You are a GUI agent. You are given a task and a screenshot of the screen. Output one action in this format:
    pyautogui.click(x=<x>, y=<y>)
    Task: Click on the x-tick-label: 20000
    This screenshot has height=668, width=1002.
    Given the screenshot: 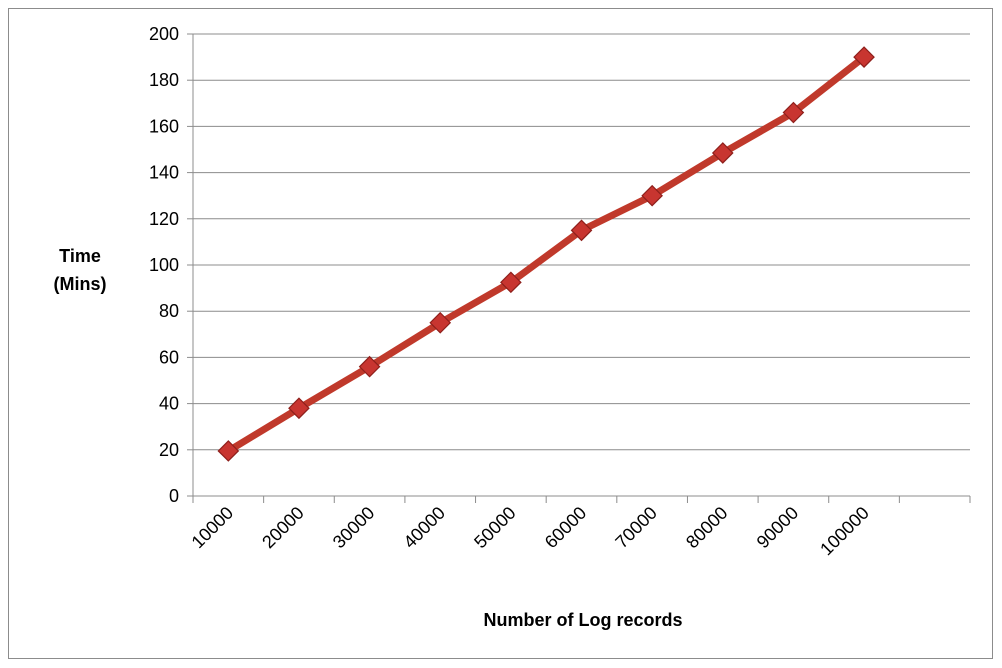 What is the action you would take?
    pyautogui.click(x=283, y=528)
    